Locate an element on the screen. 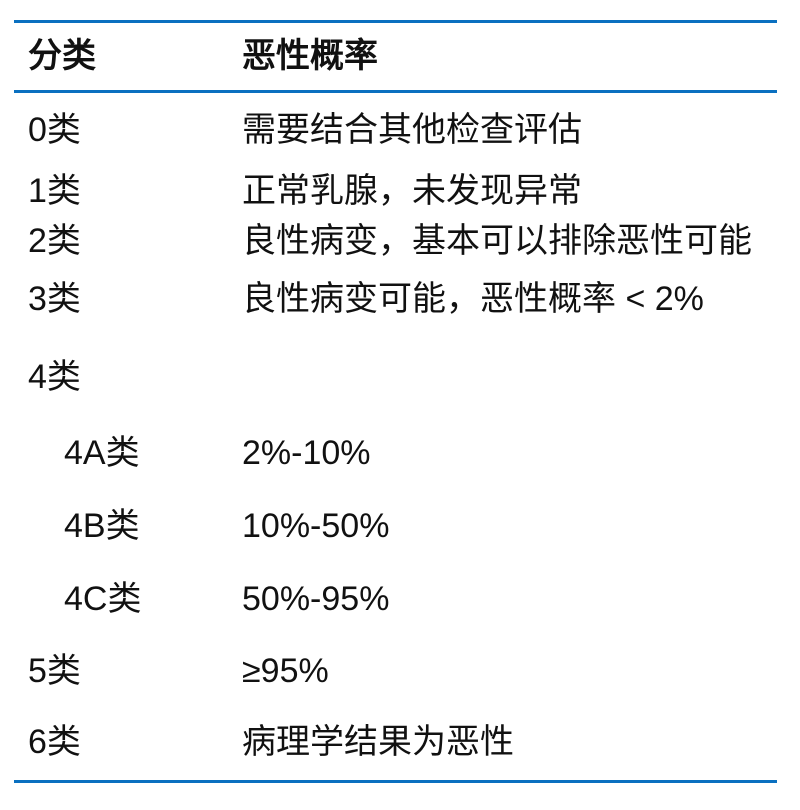 This screenshot has width=800, height=810. row-value: 需要结合其他检查评估 is located at coordinates (412, 130).